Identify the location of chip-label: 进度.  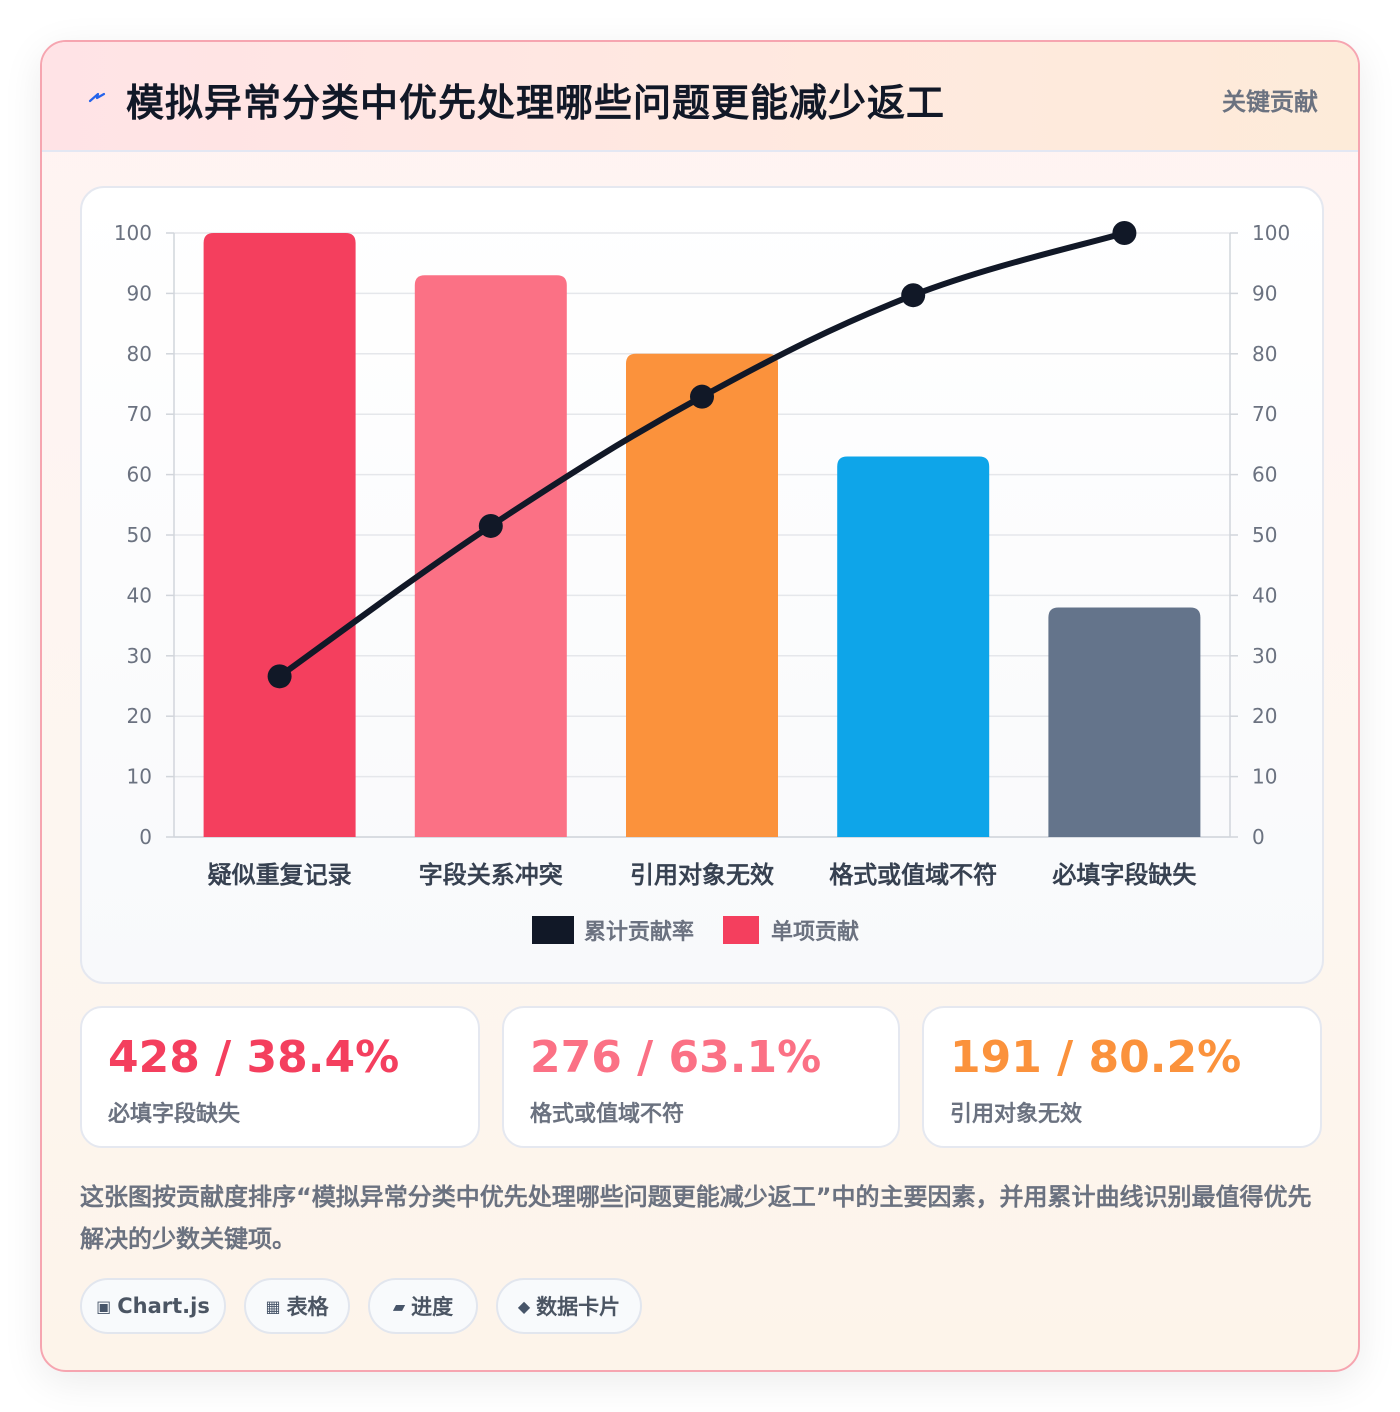
(432, 1307).